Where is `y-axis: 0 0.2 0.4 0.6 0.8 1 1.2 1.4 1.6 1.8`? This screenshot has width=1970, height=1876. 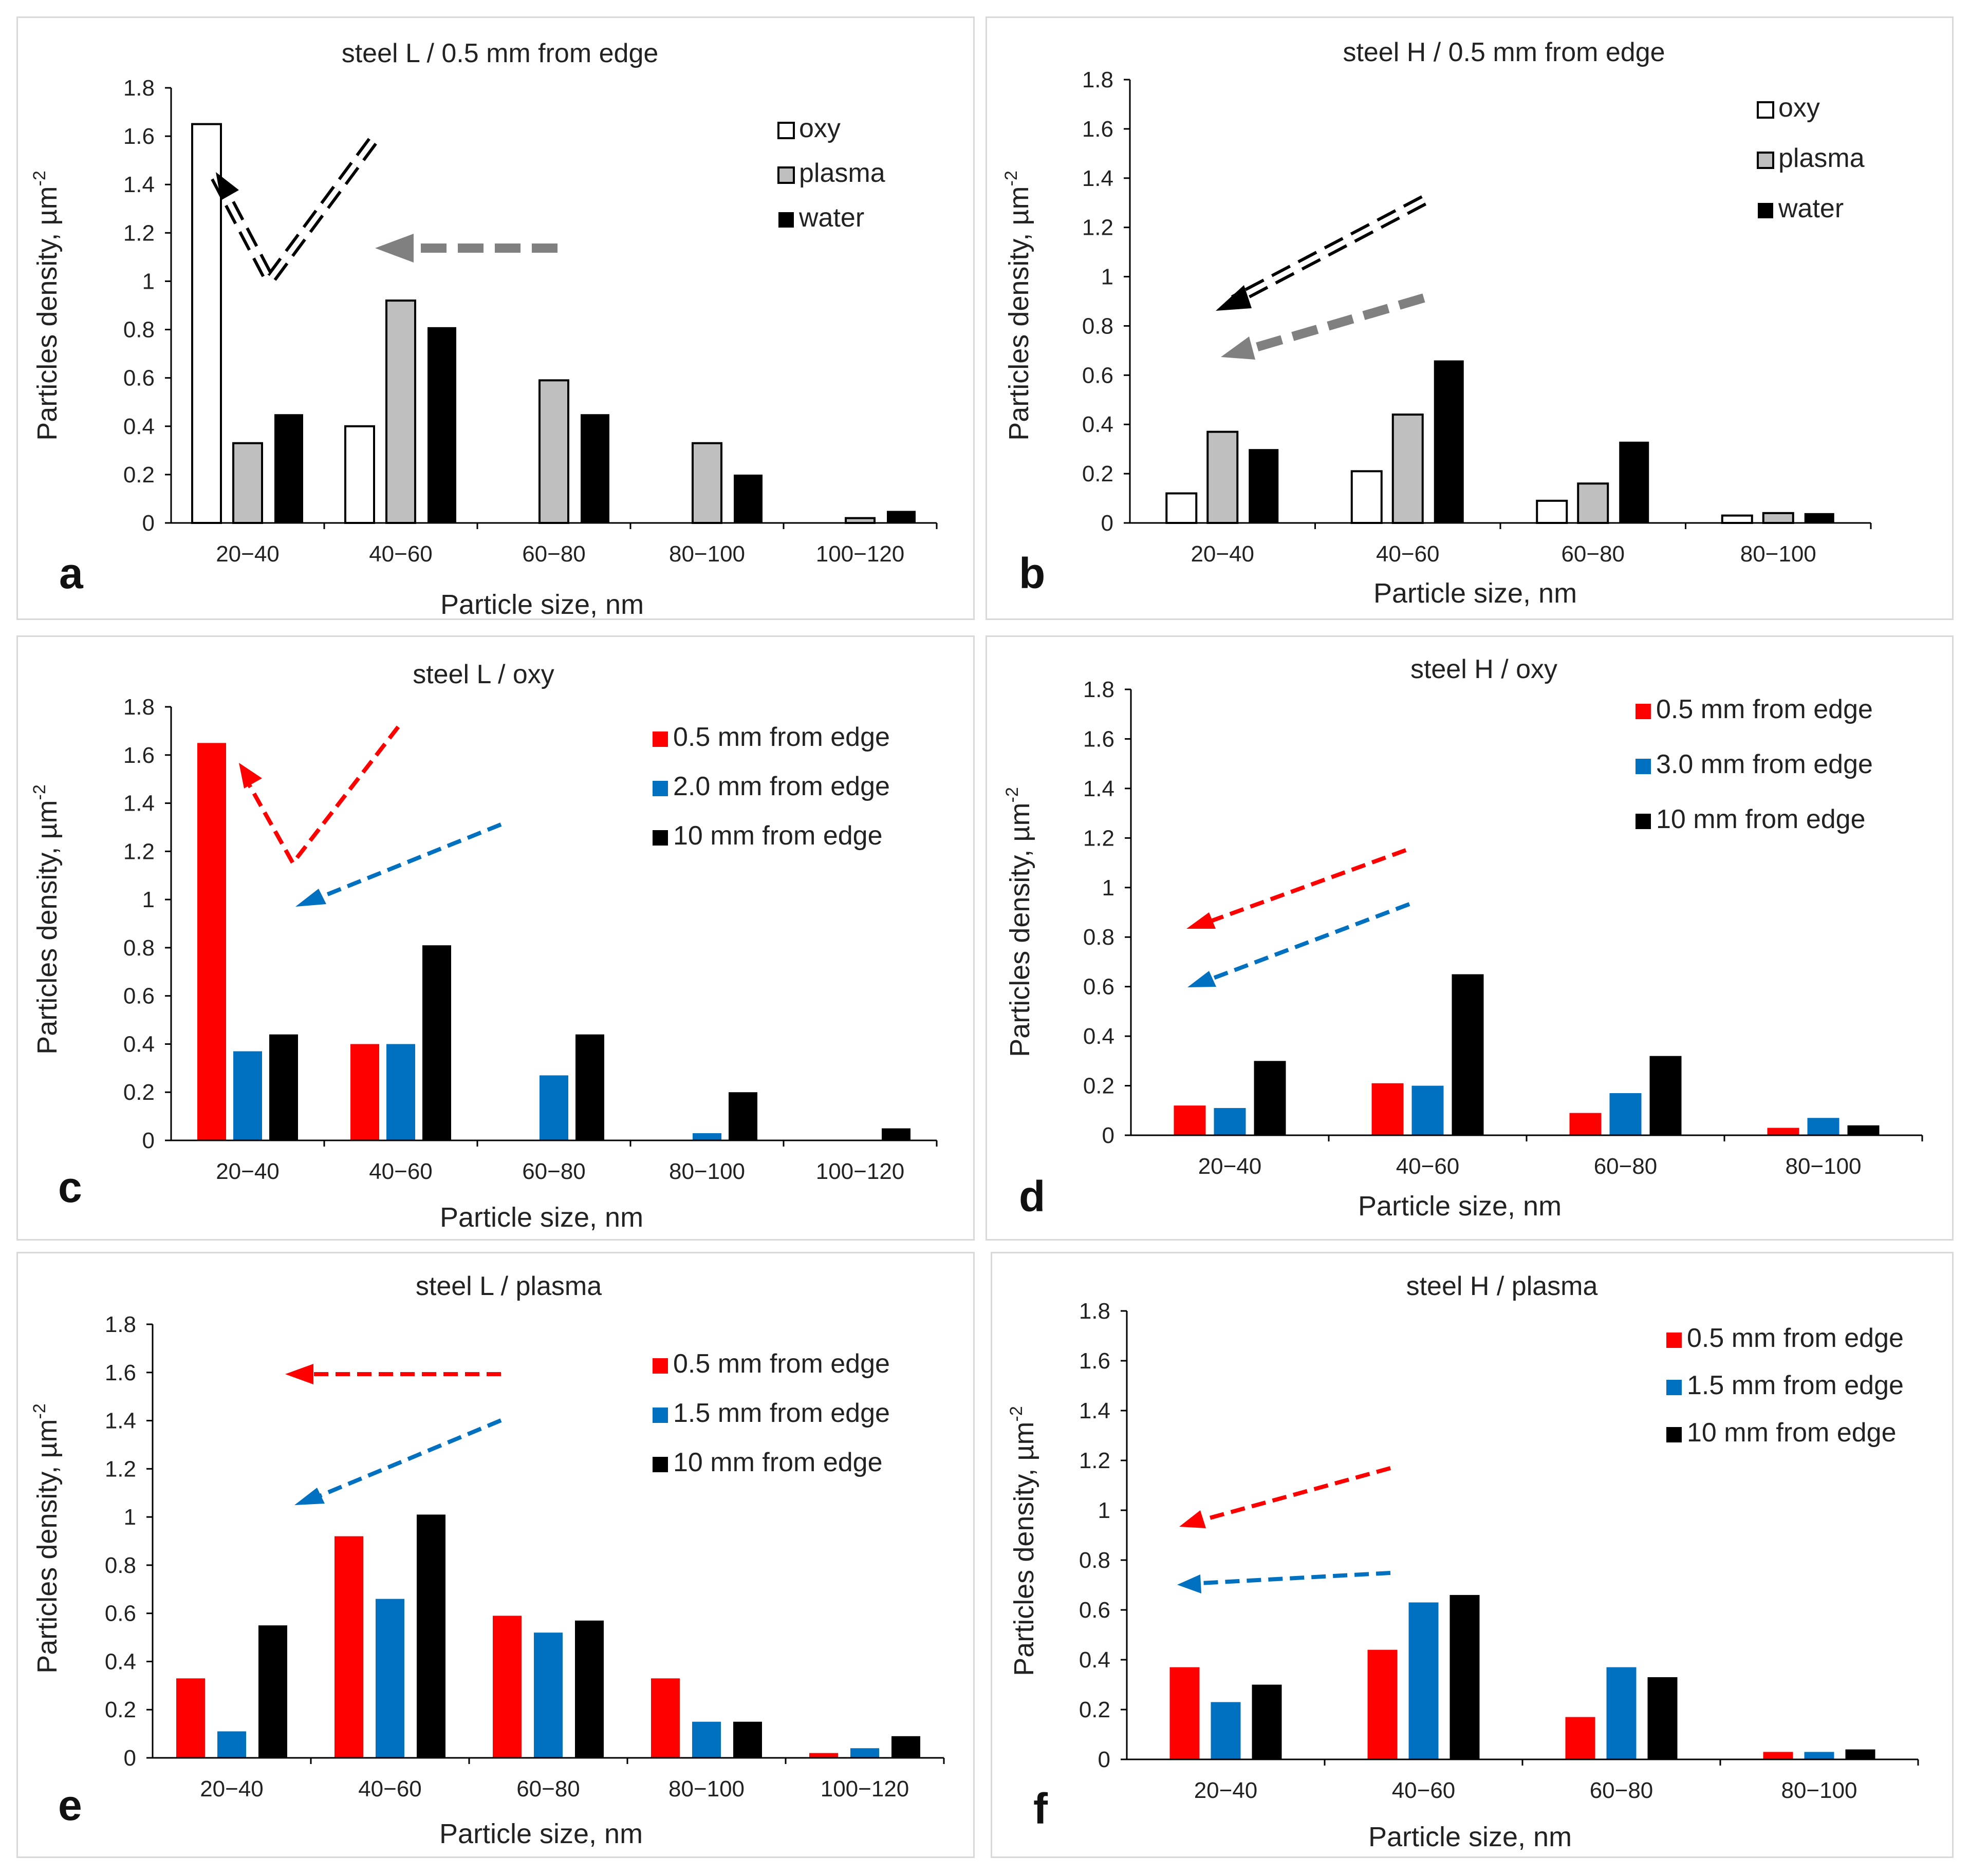 y-axis: 0 0.2 0.4 0.6 0.8 1 1.2 1.4 1.6 1.8 is located at coordinates (1107, 301).